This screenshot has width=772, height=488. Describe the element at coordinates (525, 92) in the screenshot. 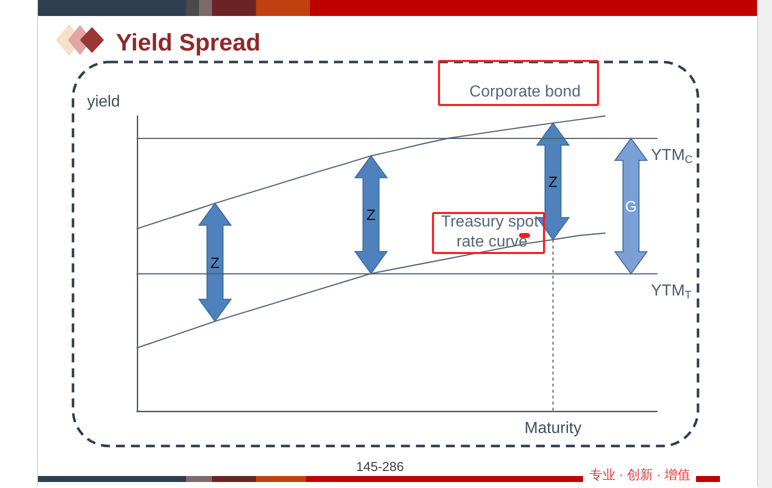

I see `series-label: Corporate bond` at that location.